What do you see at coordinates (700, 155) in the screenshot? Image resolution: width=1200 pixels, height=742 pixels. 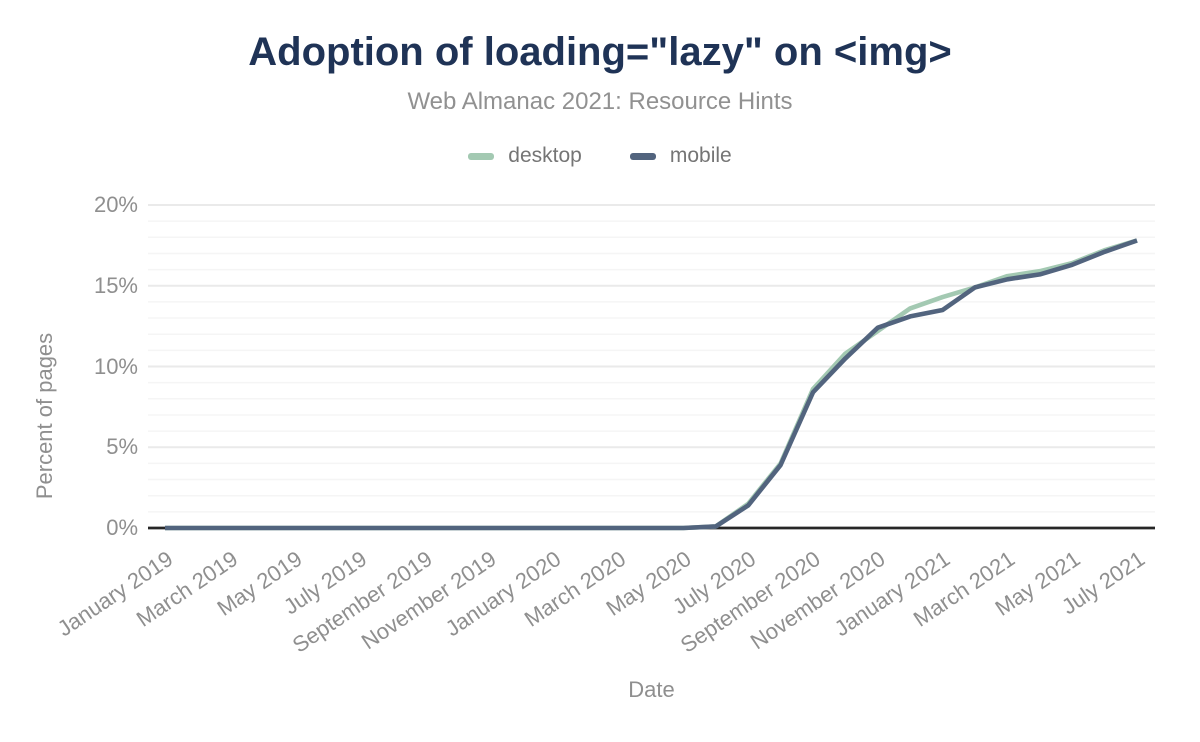 I see `legend-label-mobile: mobile` at bounding box center [700, 155].